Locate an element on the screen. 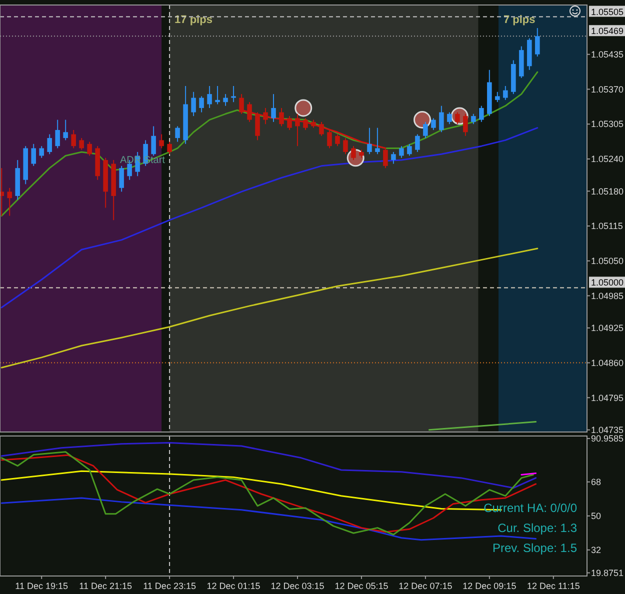  y-tick-label: 1.04795 is located at coordinates (607, 397).